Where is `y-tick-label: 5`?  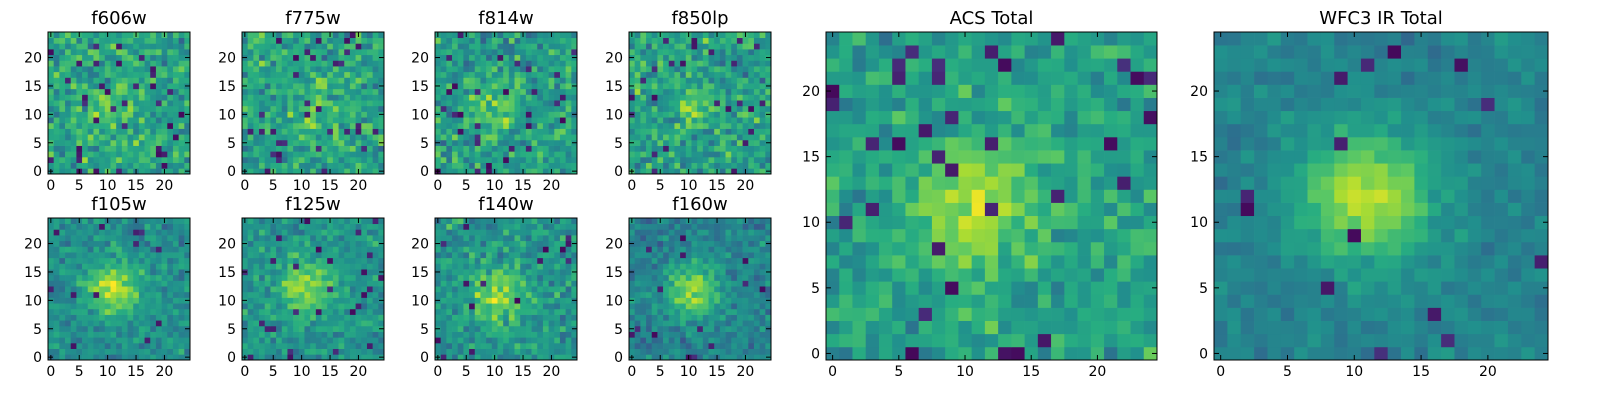 y-tick-label: 5 is located at coordinates (424, 144).